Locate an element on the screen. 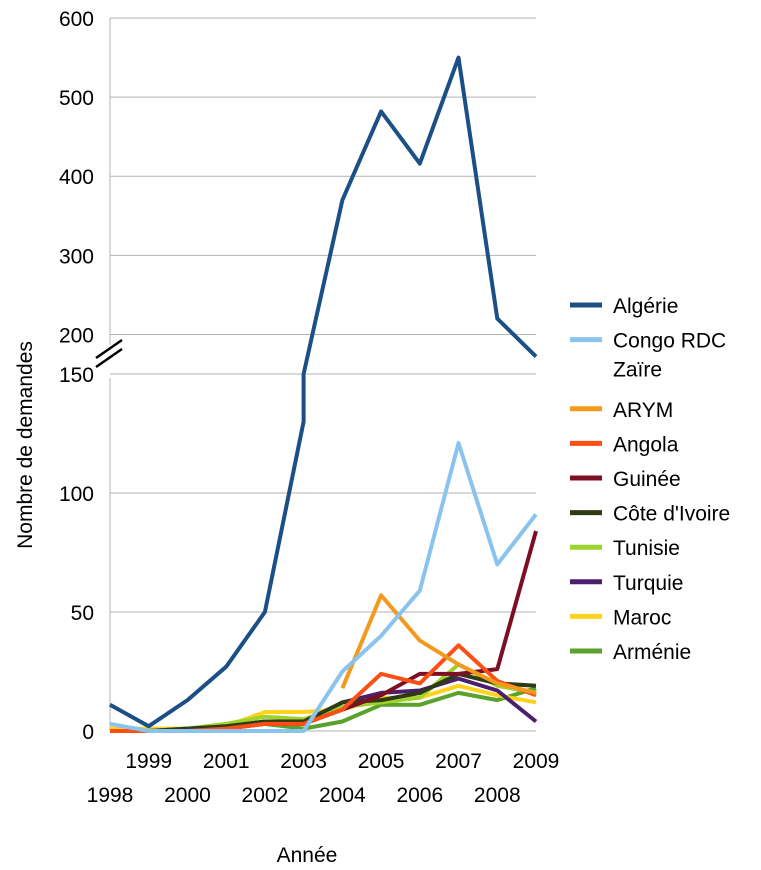  x-tick-label: 2007 is located at coordinates (458, 761).